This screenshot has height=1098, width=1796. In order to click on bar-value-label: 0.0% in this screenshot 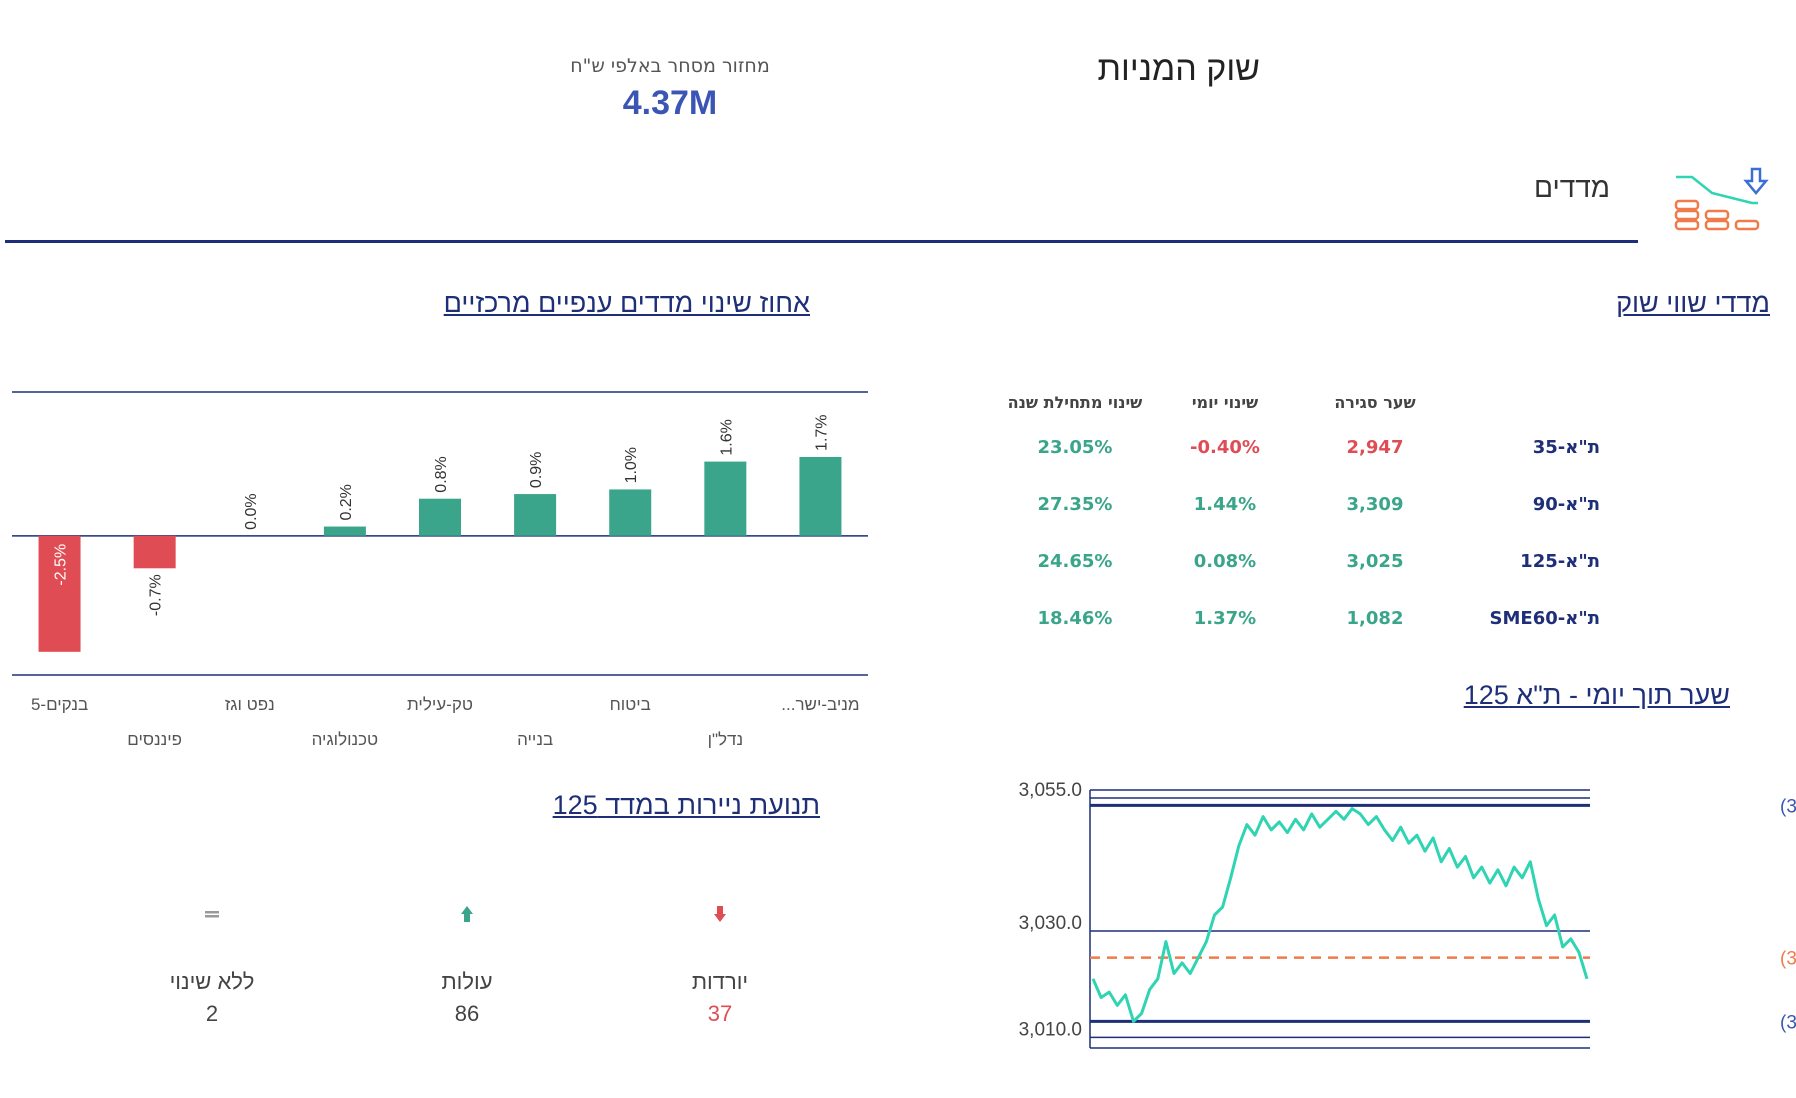, I will do `click(251, 511)`.